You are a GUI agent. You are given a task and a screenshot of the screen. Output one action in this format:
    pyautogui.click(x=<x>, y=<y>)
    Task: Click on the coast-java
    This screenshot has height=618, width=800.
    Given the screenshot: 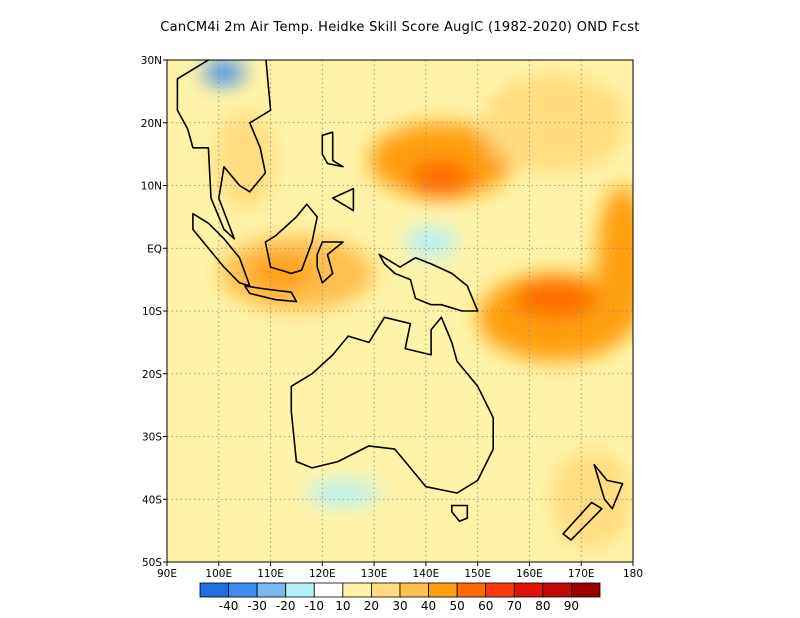 What is the action you would take?
    pyautogui.click(x=270, y=294)
    